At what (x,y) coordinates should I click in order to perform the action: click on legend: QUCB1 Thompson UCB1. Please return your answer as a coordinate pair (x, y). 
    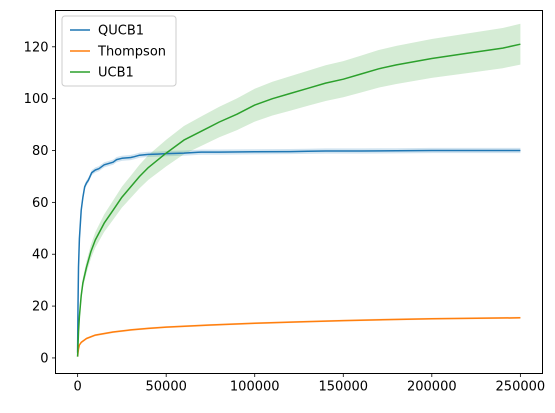
    Looking at the image, I should click on (119, 51).